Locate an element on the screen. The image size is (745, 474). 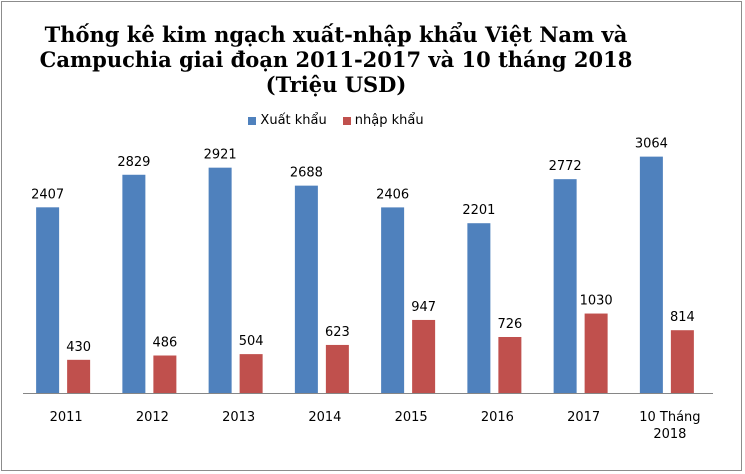
x-tick-label-5: 2016 is located at coordinates (497, 417).